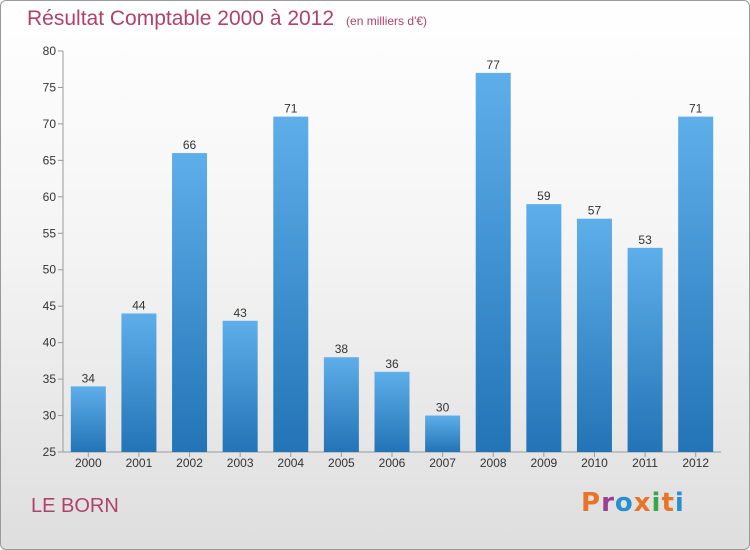 This screenshot has width=750, height=550. Describe the element at coordinates (645, 240) in the screenshot. I see `data-label-2011: 53` at that location.